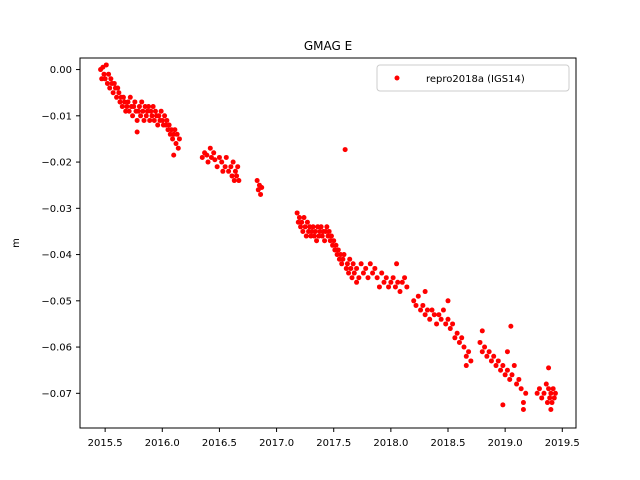  I want to click on x-tick-label: 2019.5, so click(562, 443).